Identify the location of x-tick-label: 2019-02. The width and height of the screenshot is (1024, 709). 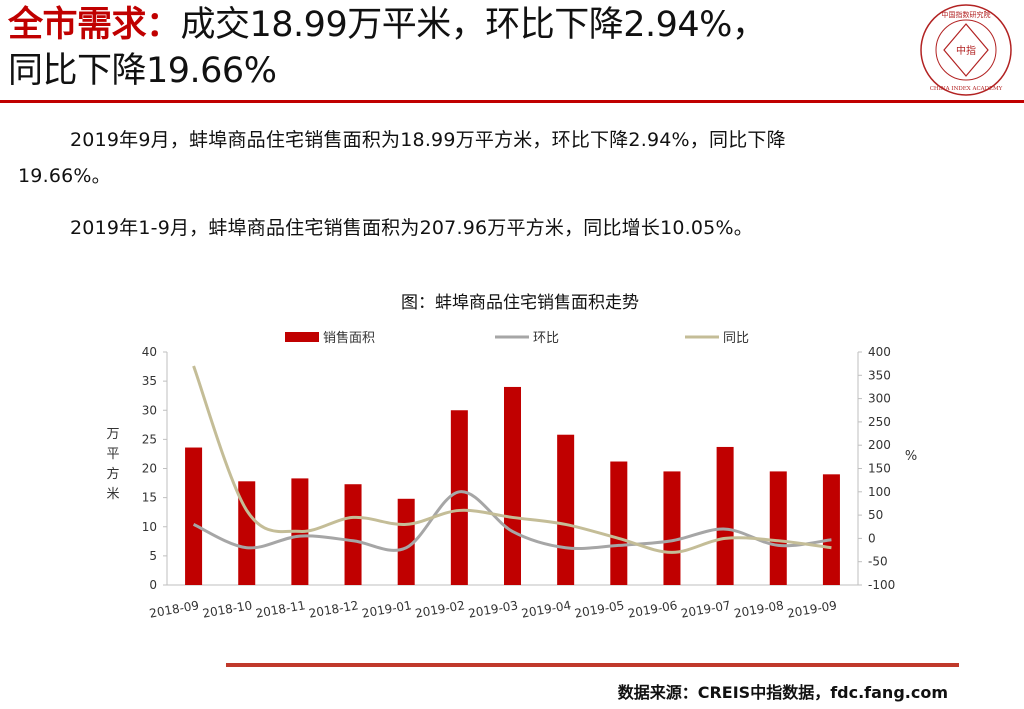
(440, 609).